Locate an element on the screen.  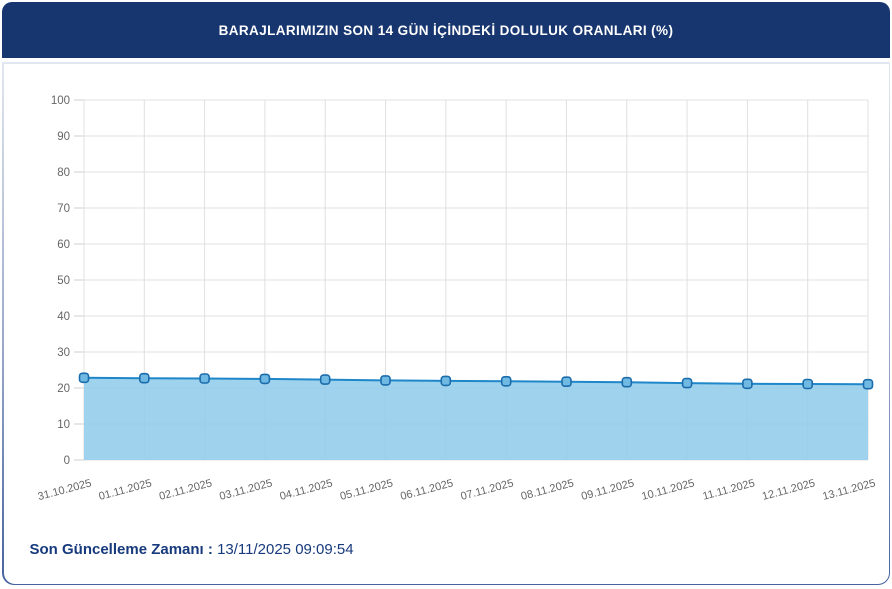
y-axis-label: 30 is located at coordinates (63, 353).